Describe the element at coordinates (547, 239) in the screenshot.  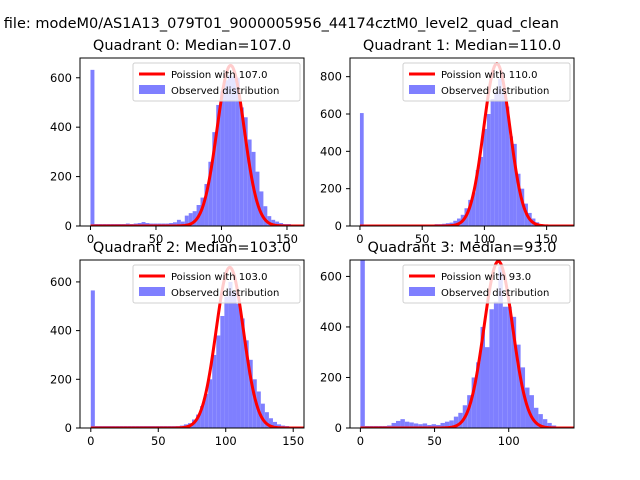
I see `x-tick-label: 150` at that location.